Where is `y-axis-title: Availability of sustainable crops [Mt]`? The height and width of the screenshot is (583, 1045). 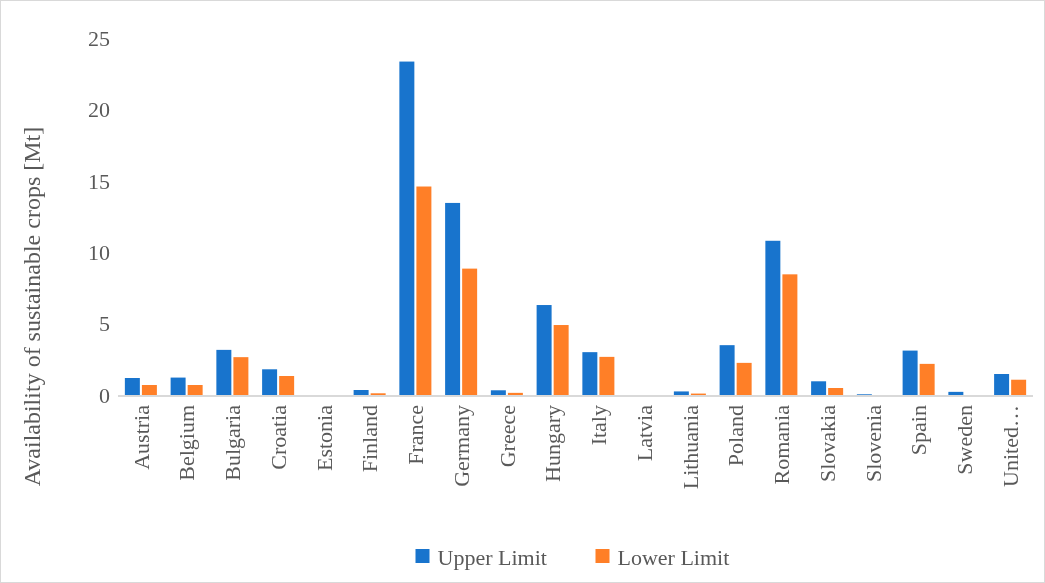
y-axis-title: Availability of sustainable crops [Mt] is located at coordinates (32, 306).